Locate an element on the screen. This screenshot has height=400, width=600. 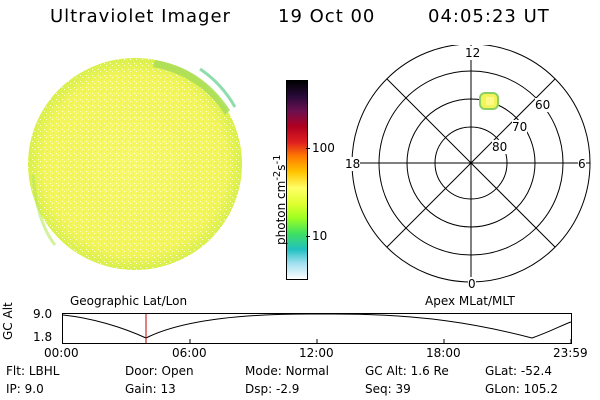
mlat-label-70: 70 is located at coordinates (520, 127).